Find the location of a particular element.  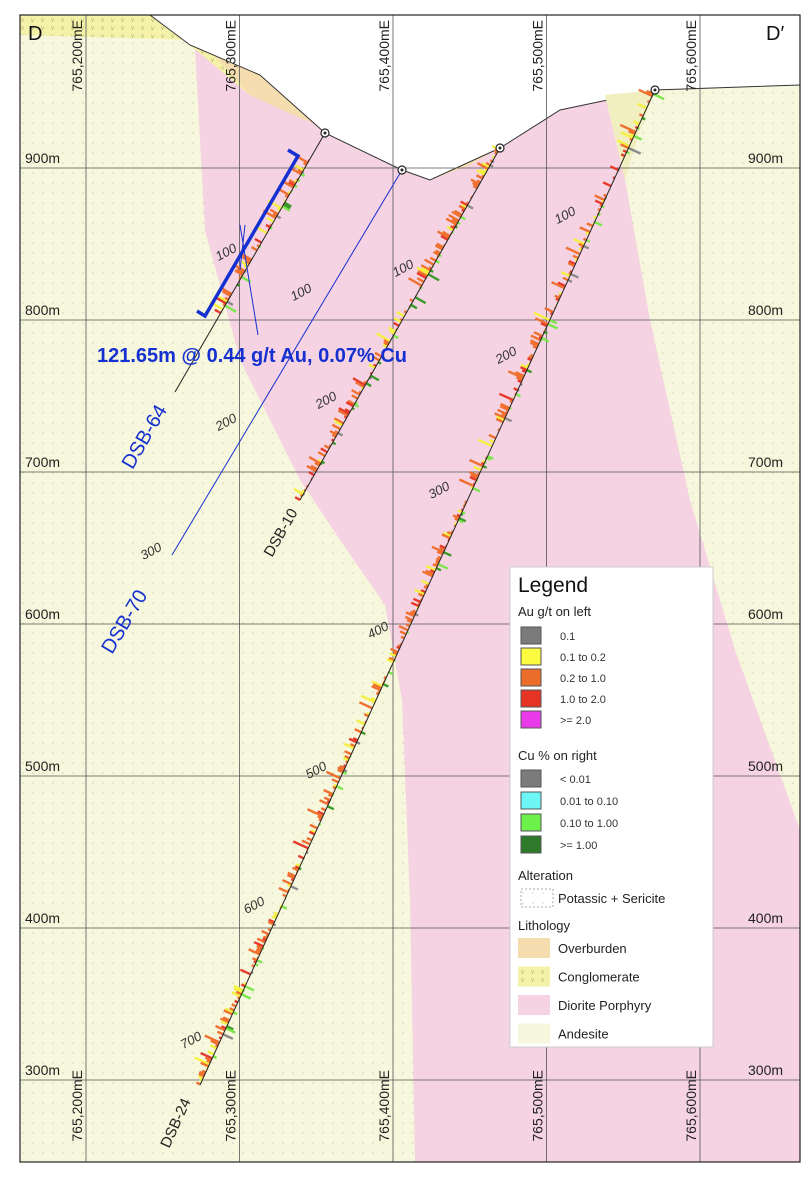

legend-swatch is located at coordinates (531, 778).